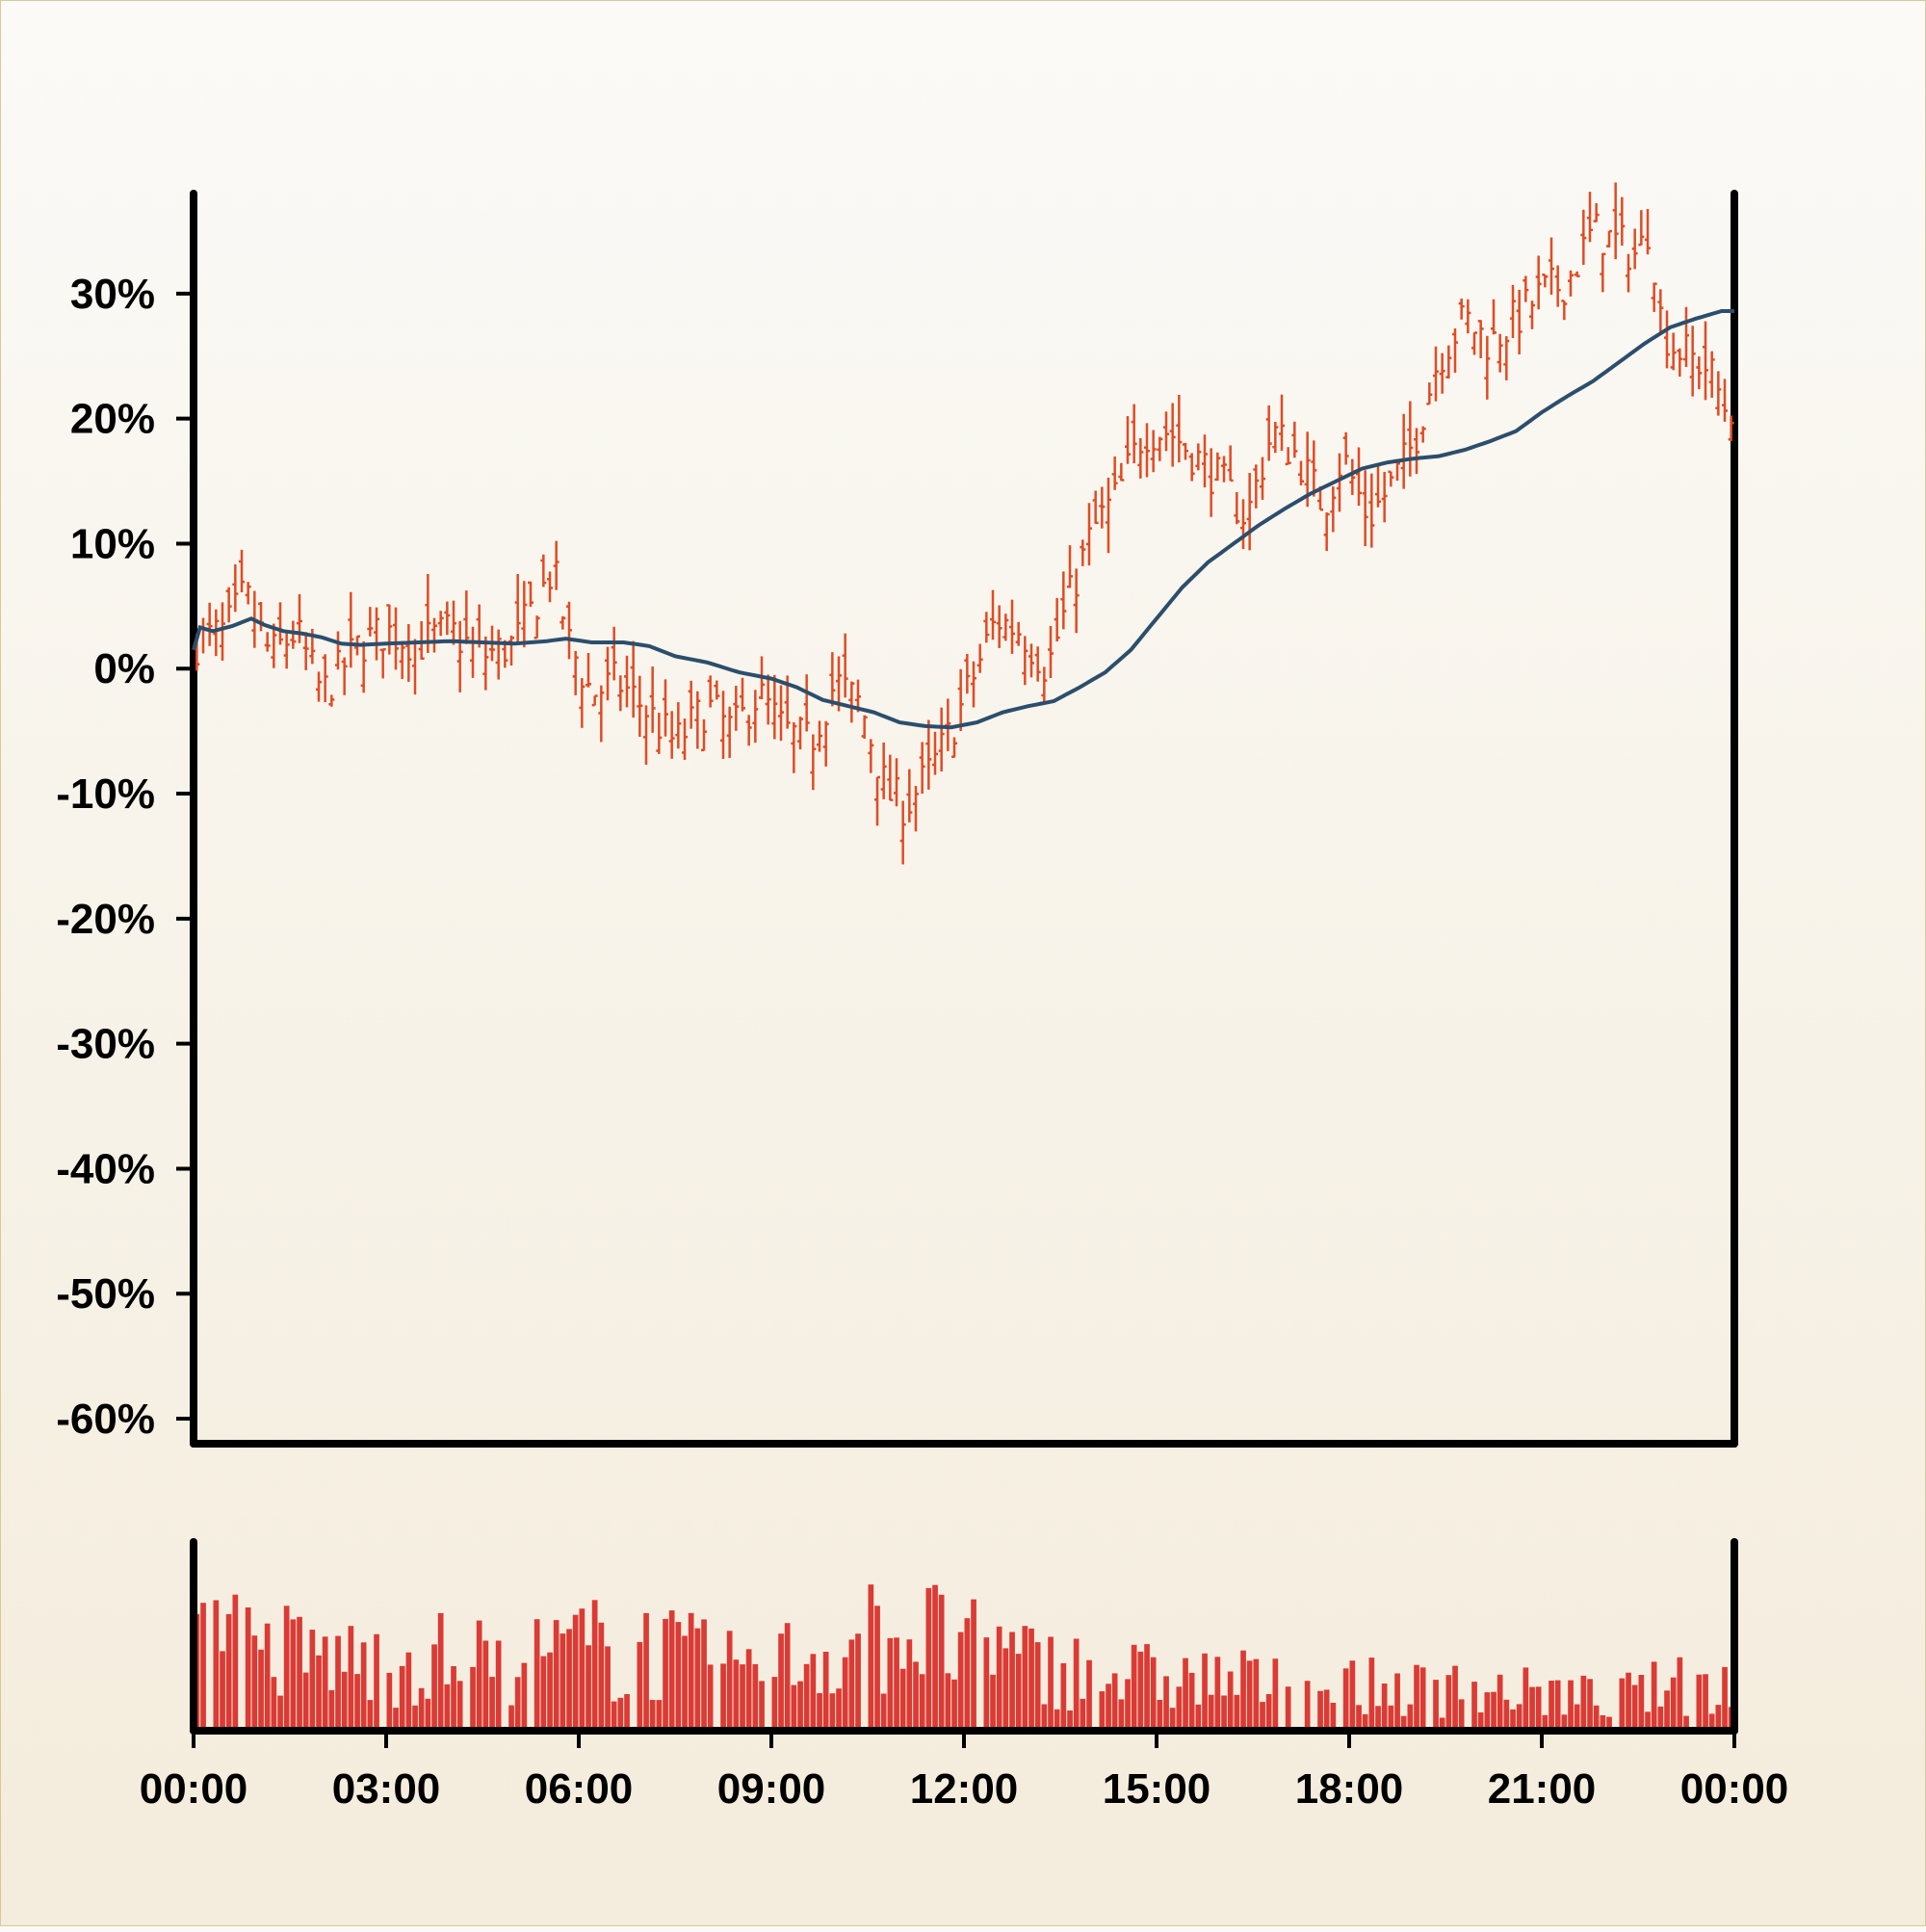  Describe the element at coordinates (105, 1419) in the screenshot. I see `y-tick-label: -60%` at that location.